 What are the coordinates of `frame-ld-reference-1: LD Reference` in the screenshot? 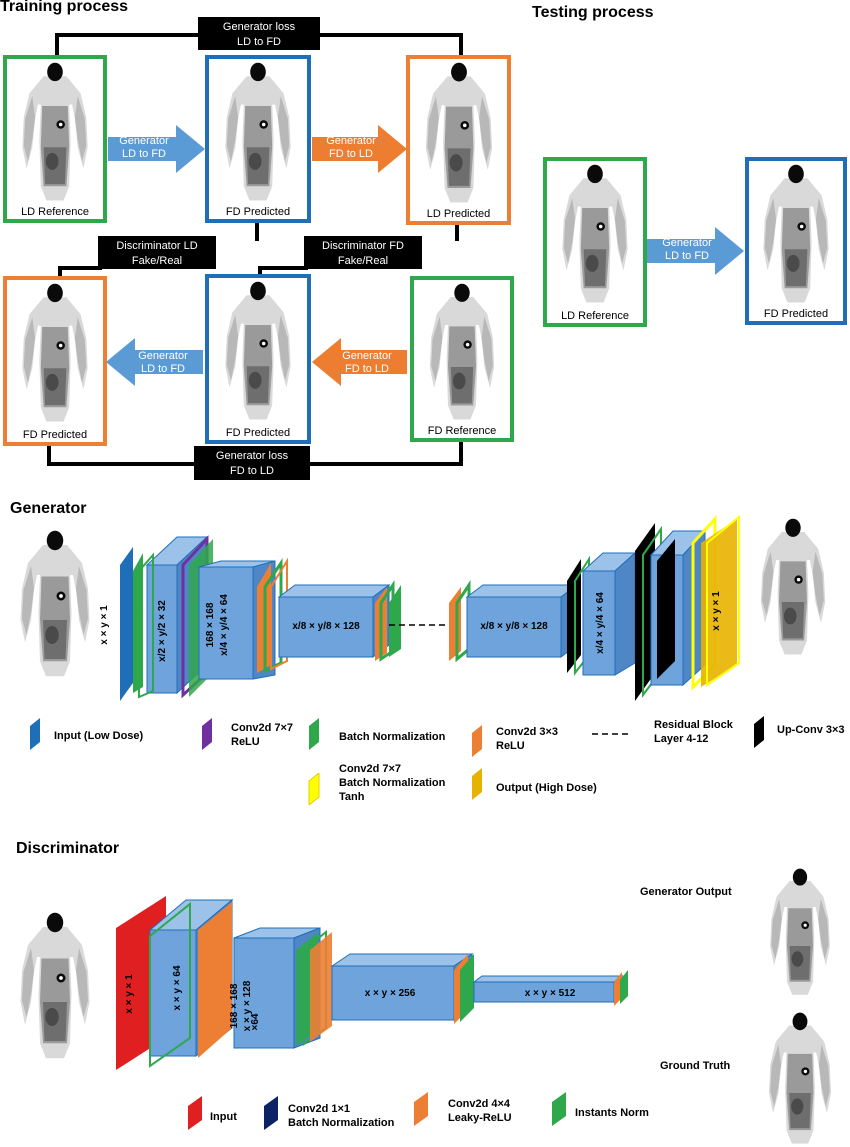 It's located at (55, 139).